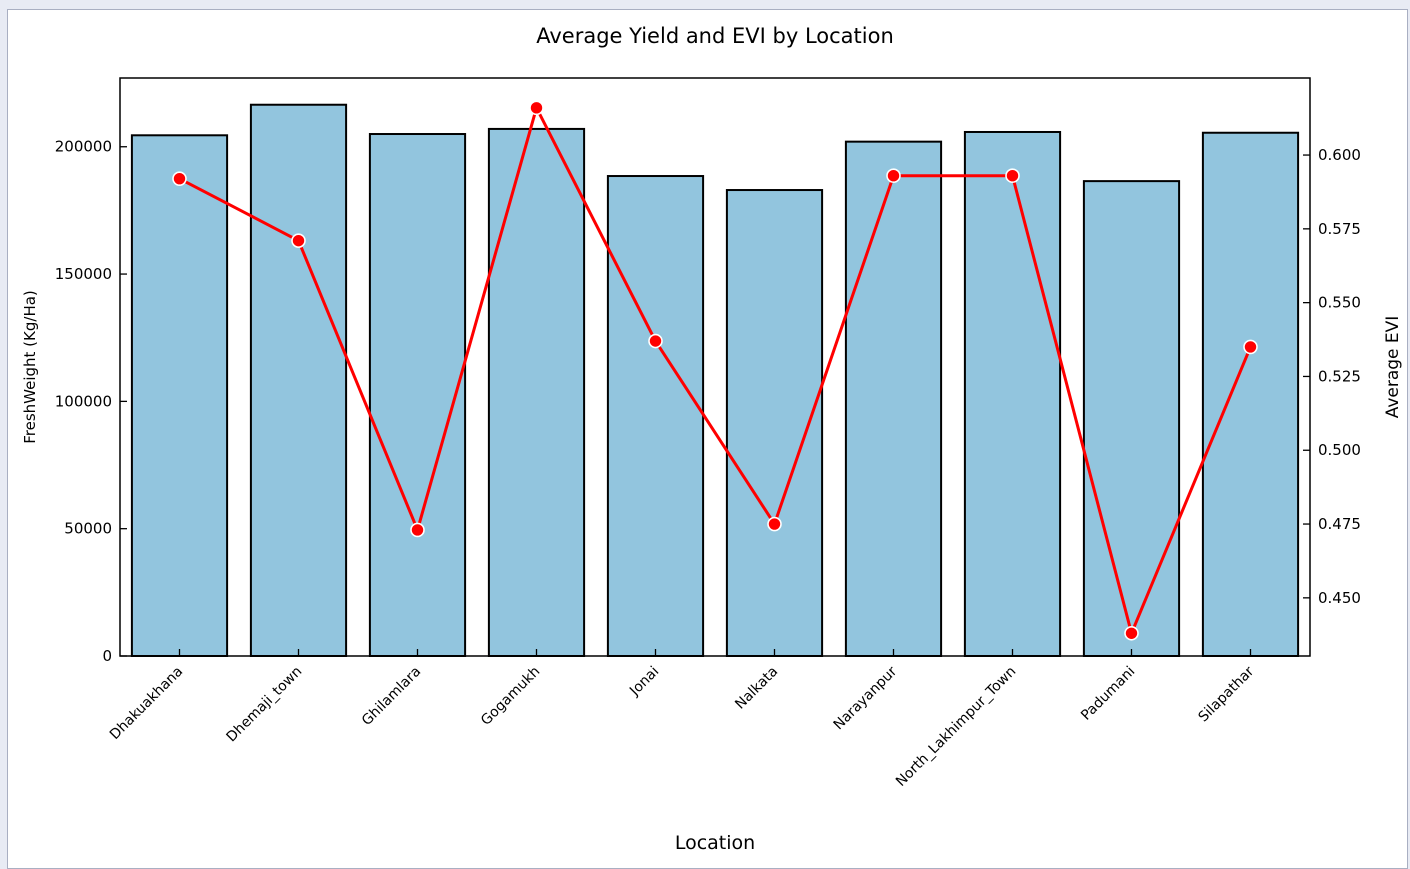  I want to click on y2-tick-label: 0.600, so click(1339, 155).